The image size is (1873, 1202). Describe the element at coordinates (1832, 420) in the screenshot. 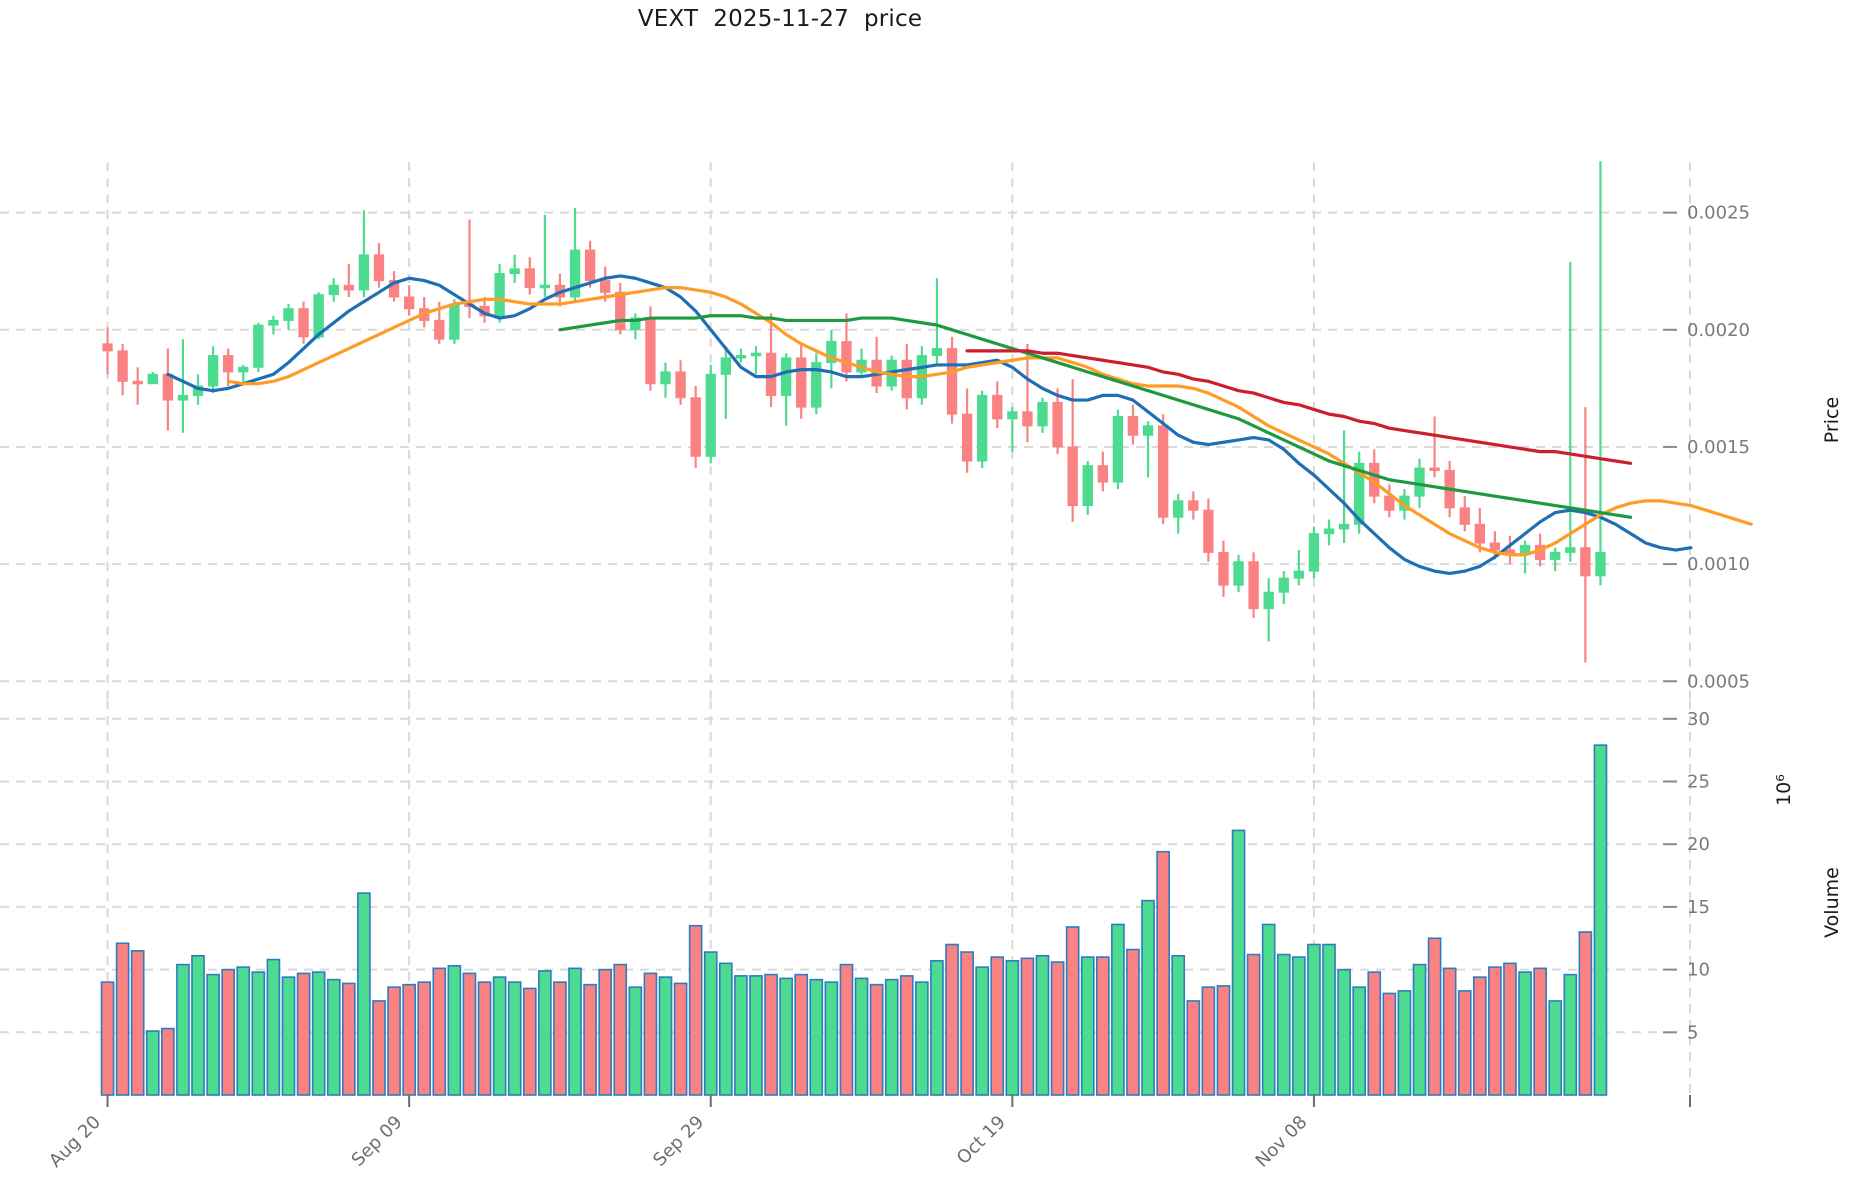

I see `price-axis-title: Price` at that location.